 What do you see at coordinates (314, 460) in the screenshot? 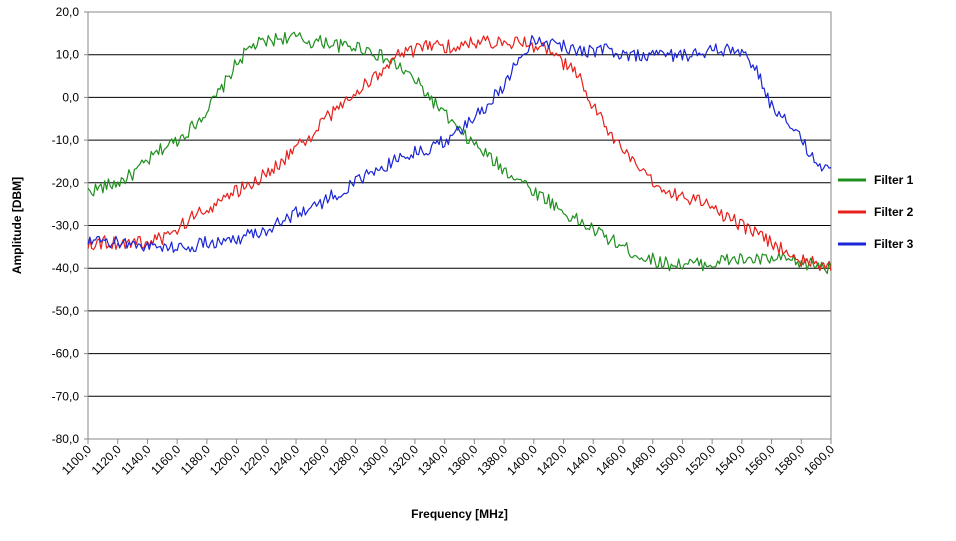
I see `x-tick-label: 1260,0` at bounding box center [314, 460].